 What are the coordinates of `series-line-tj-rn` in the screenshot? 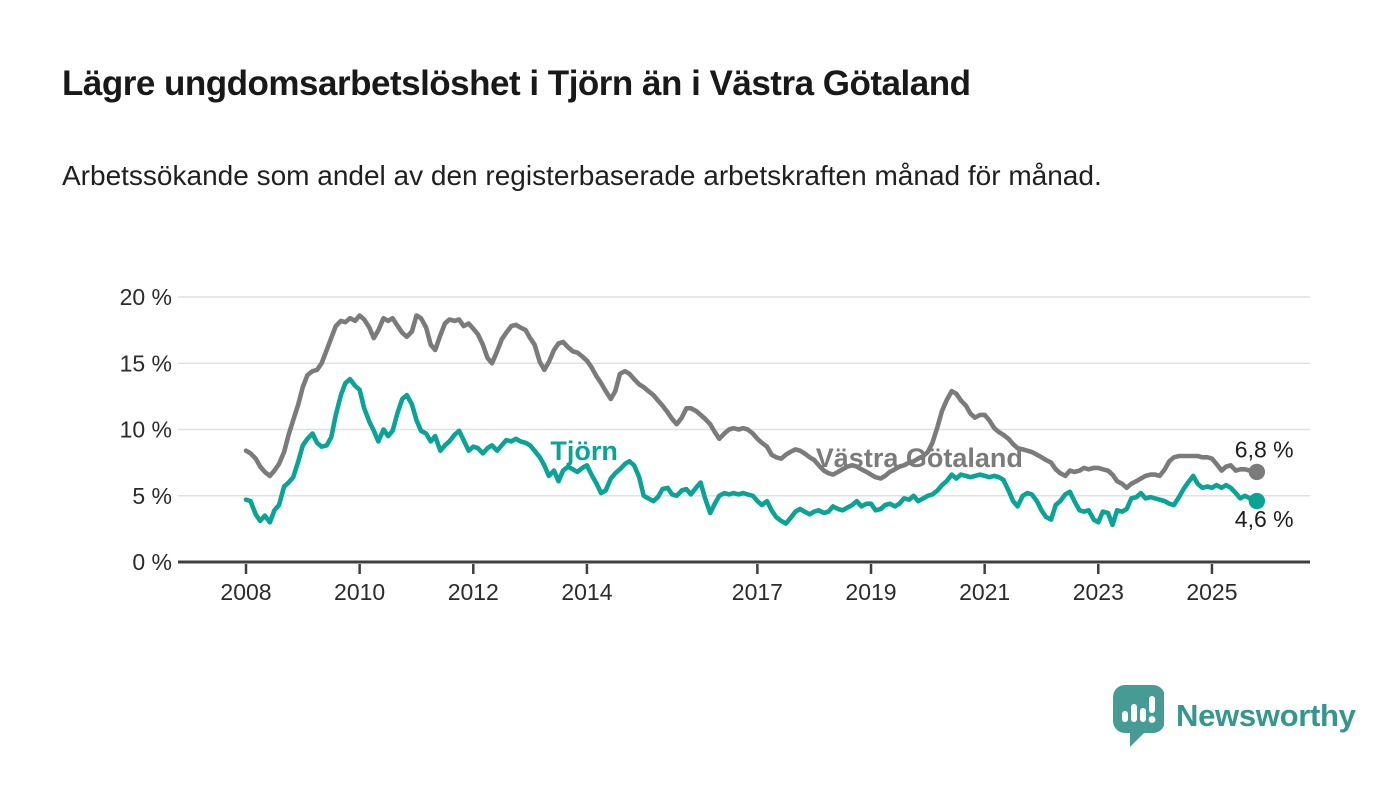 It's located at (751, 452).